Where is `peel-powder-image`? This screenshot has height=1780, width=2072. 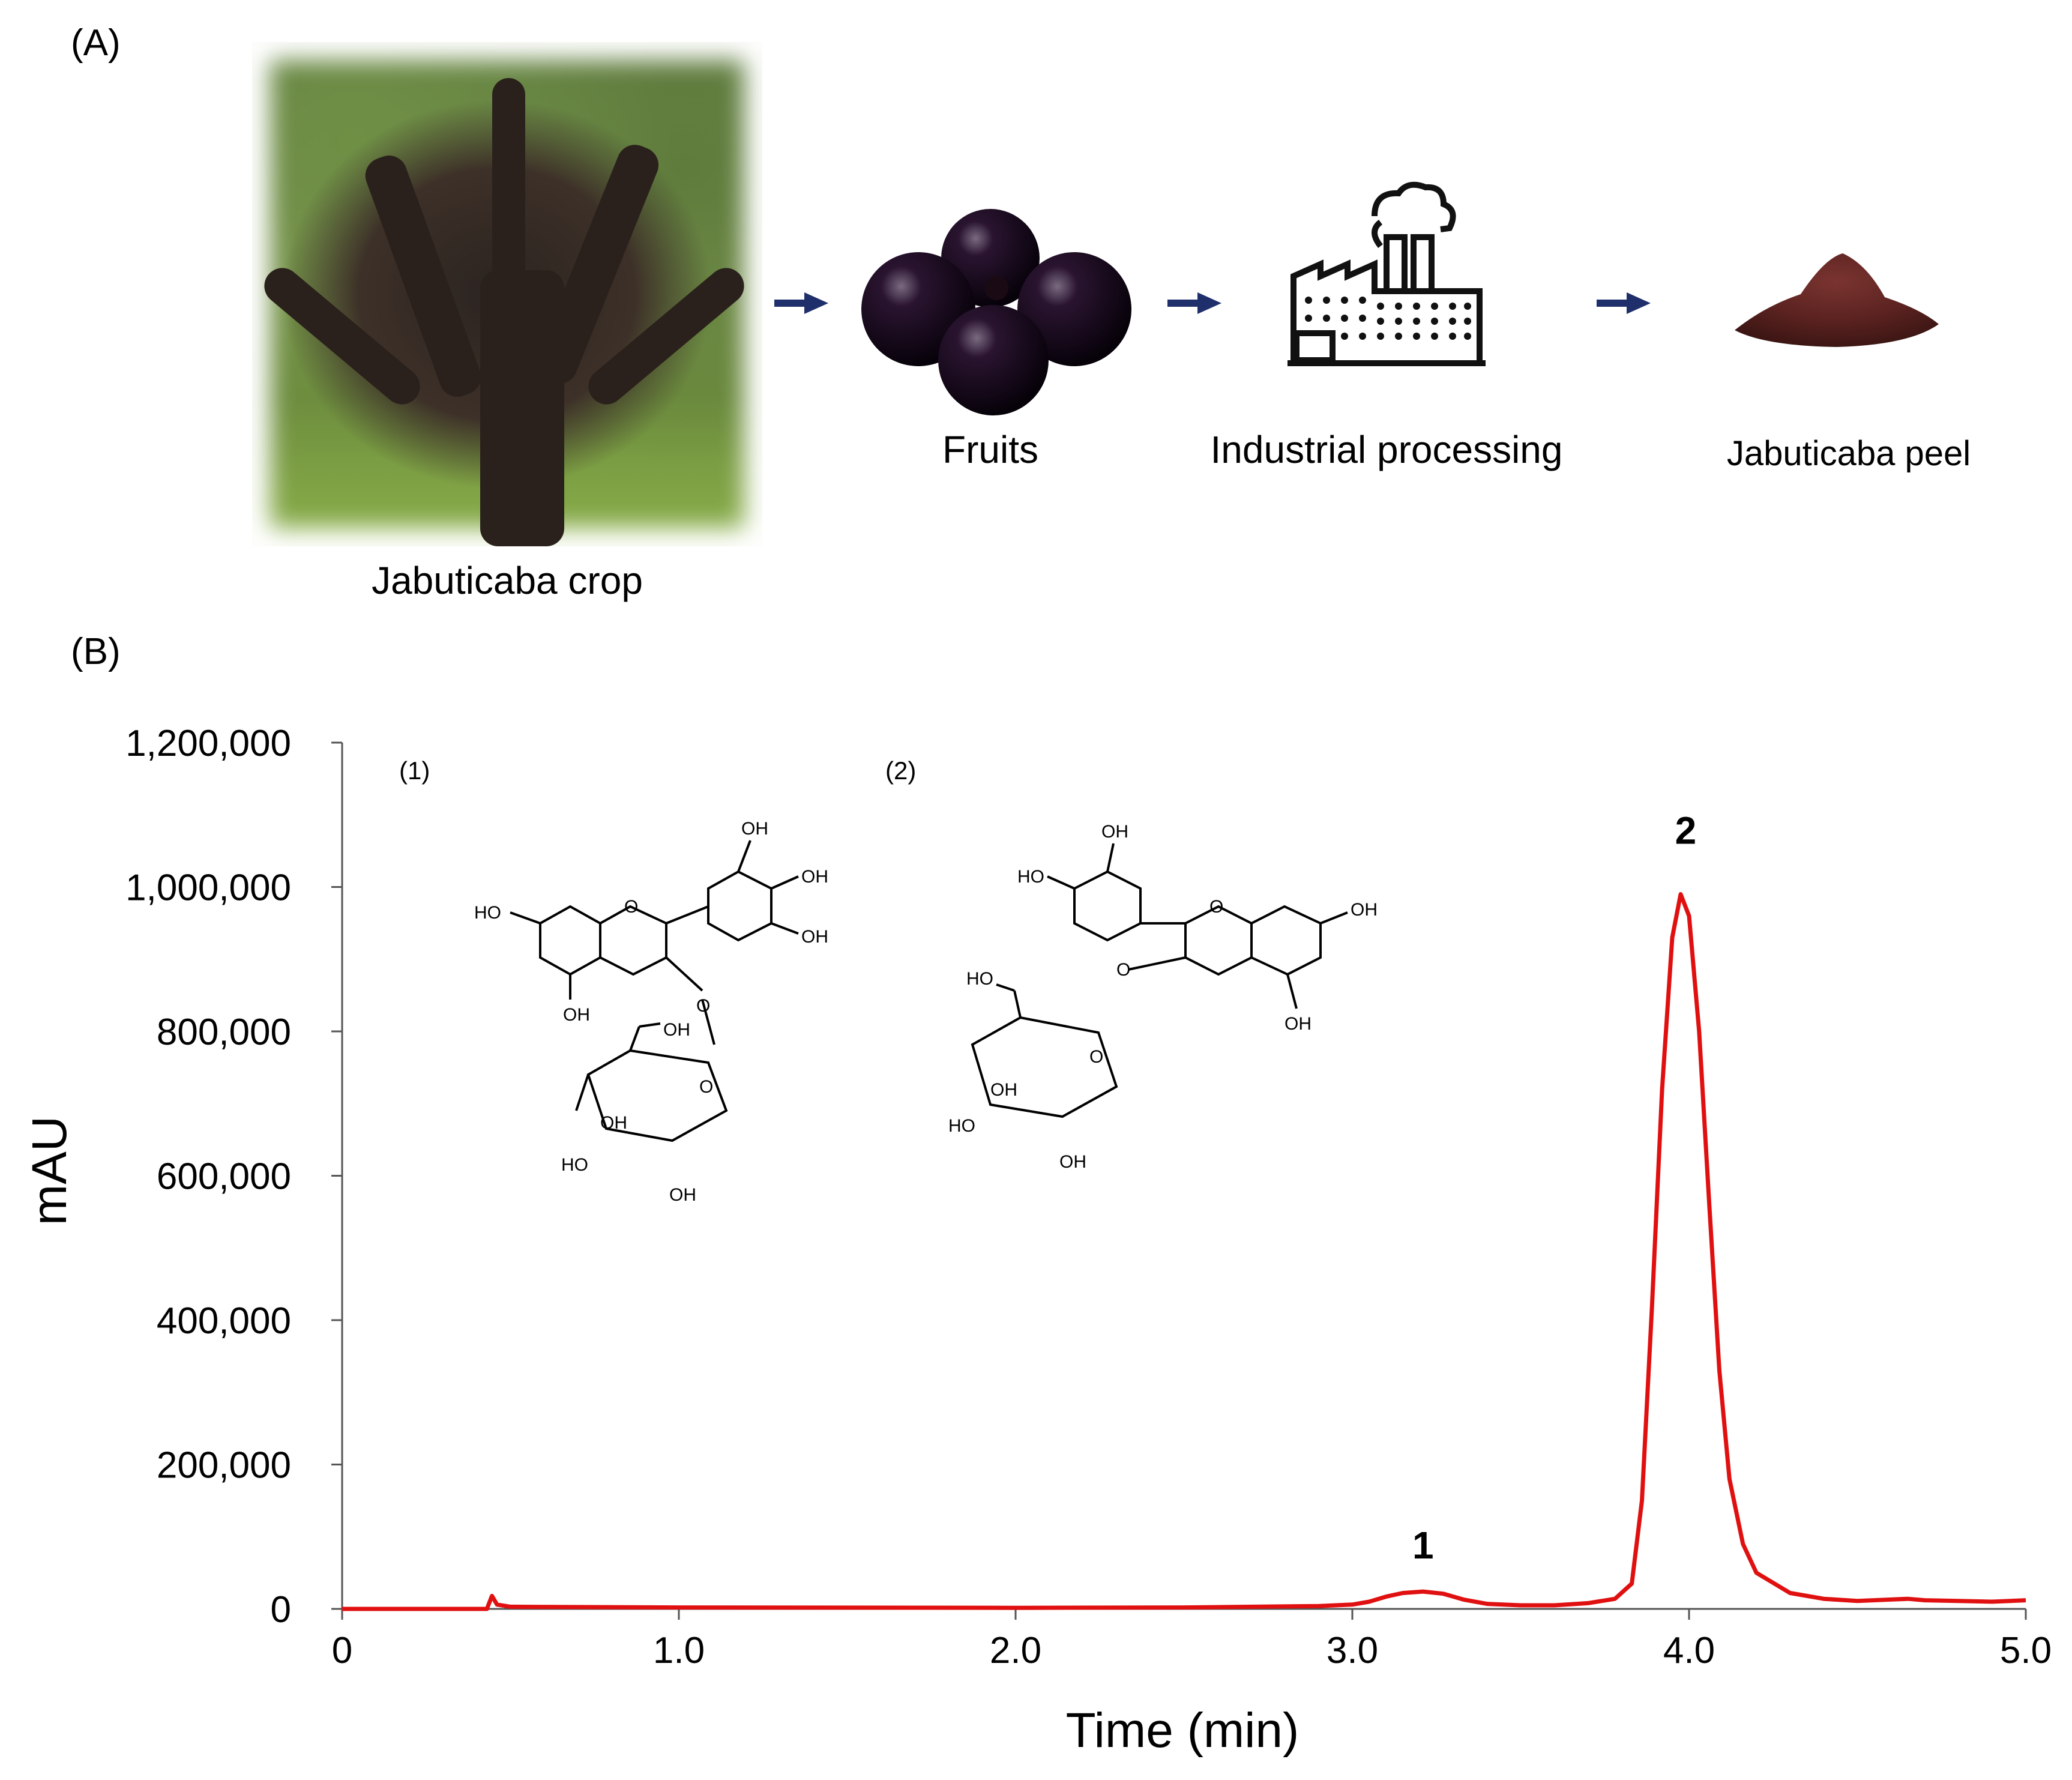 peel-powder-image is located at coordinates (1837, 300).